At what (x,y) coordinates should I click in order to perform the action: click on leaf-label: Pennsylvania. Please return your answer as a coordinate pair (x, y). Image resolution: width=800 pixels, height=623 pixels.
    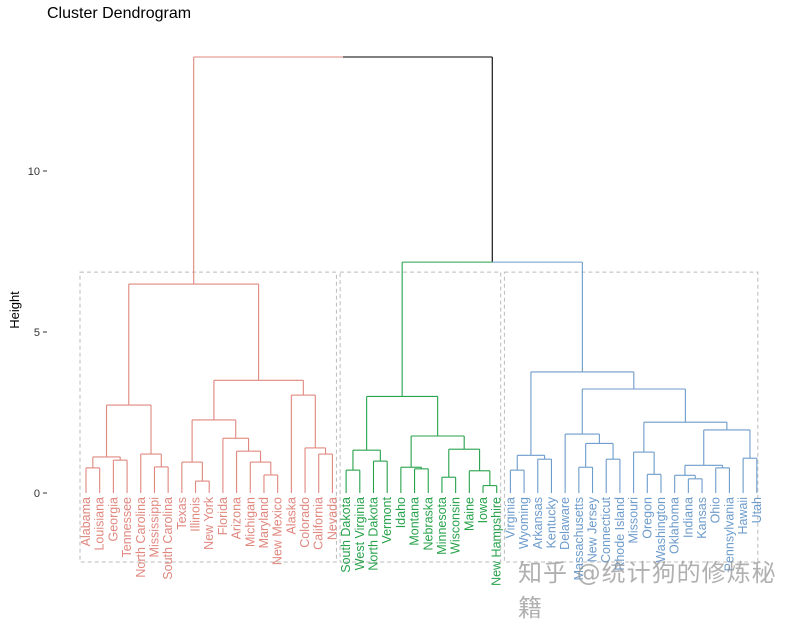
    Looking at the image, I should click on (729, 534).